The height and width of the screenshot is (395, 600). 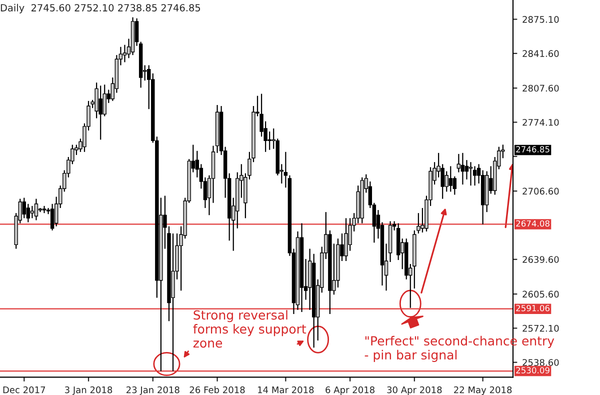 What do you see at coordinates (286, 390) in the screenshot?
I see `x-tick-label: 14 Mar 2018` at bounding box center [286, 390].